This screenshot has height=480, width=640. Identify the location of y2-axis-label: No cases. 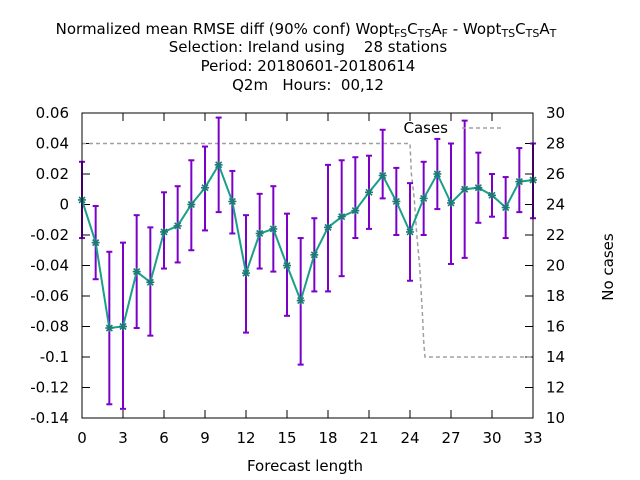
(608, 267).